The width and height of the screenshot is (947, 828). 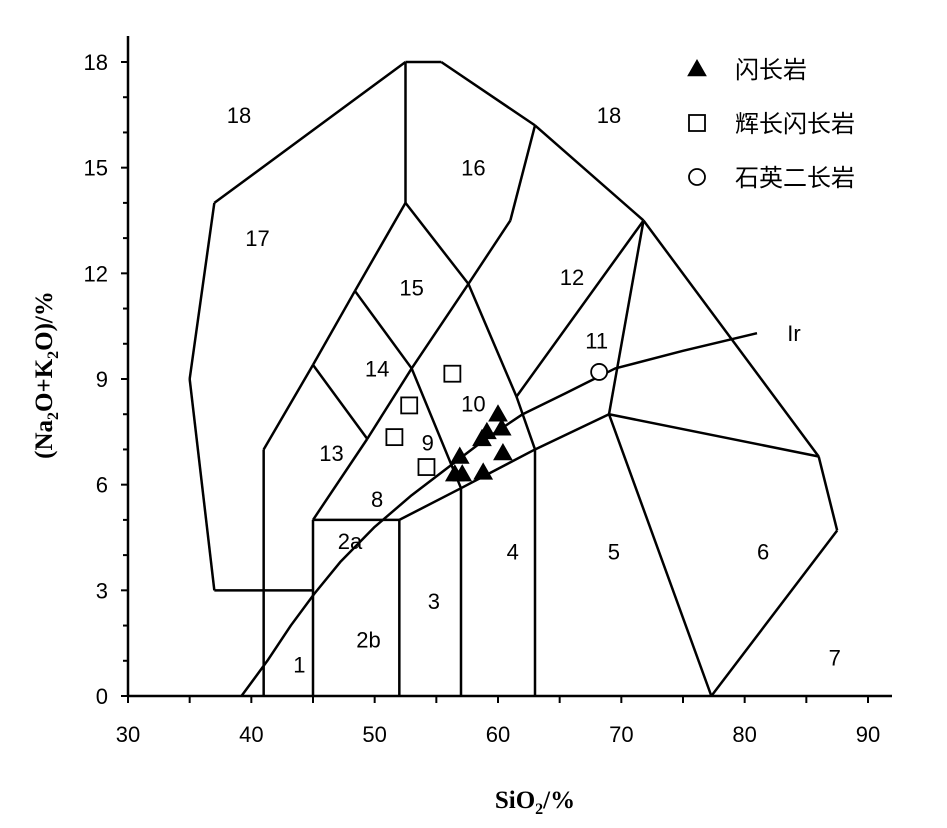 What do you see at coordinates (795, 178) in the screenshot?
I see `legend-label: 石英二长岩` at bounding box center [795, 178].